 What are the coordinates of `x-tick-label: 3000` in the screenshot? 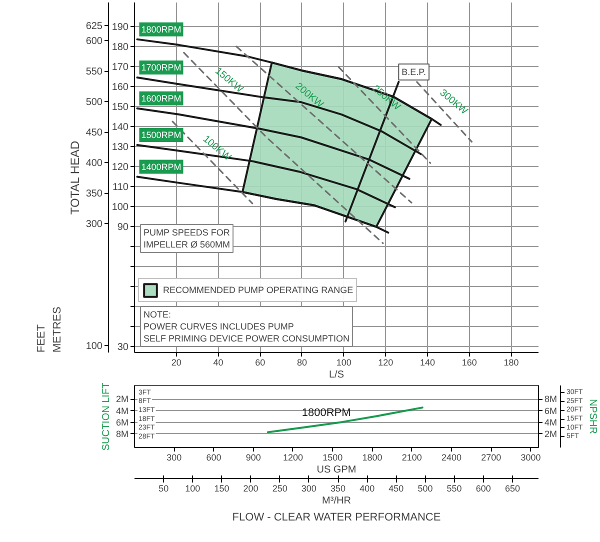 It's located at (530, 457).